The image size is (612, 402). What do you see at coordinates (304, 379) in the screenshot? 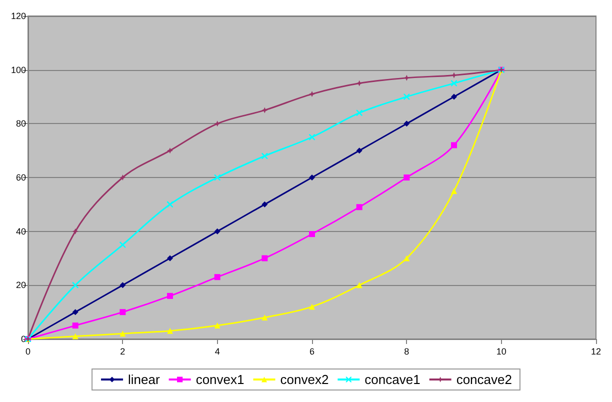
I see `legend-label: convex2` at bounding box center [304, 379].